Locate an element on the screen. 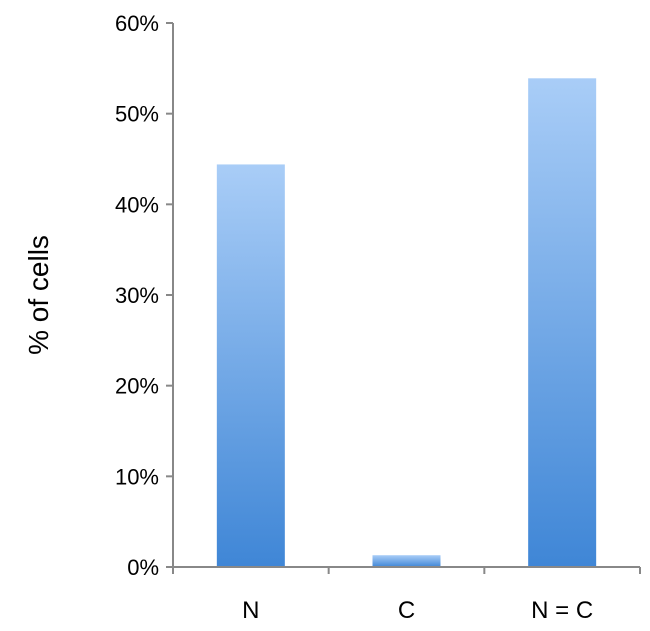  x-category-label: N = C is located at coordinates (562, 610).